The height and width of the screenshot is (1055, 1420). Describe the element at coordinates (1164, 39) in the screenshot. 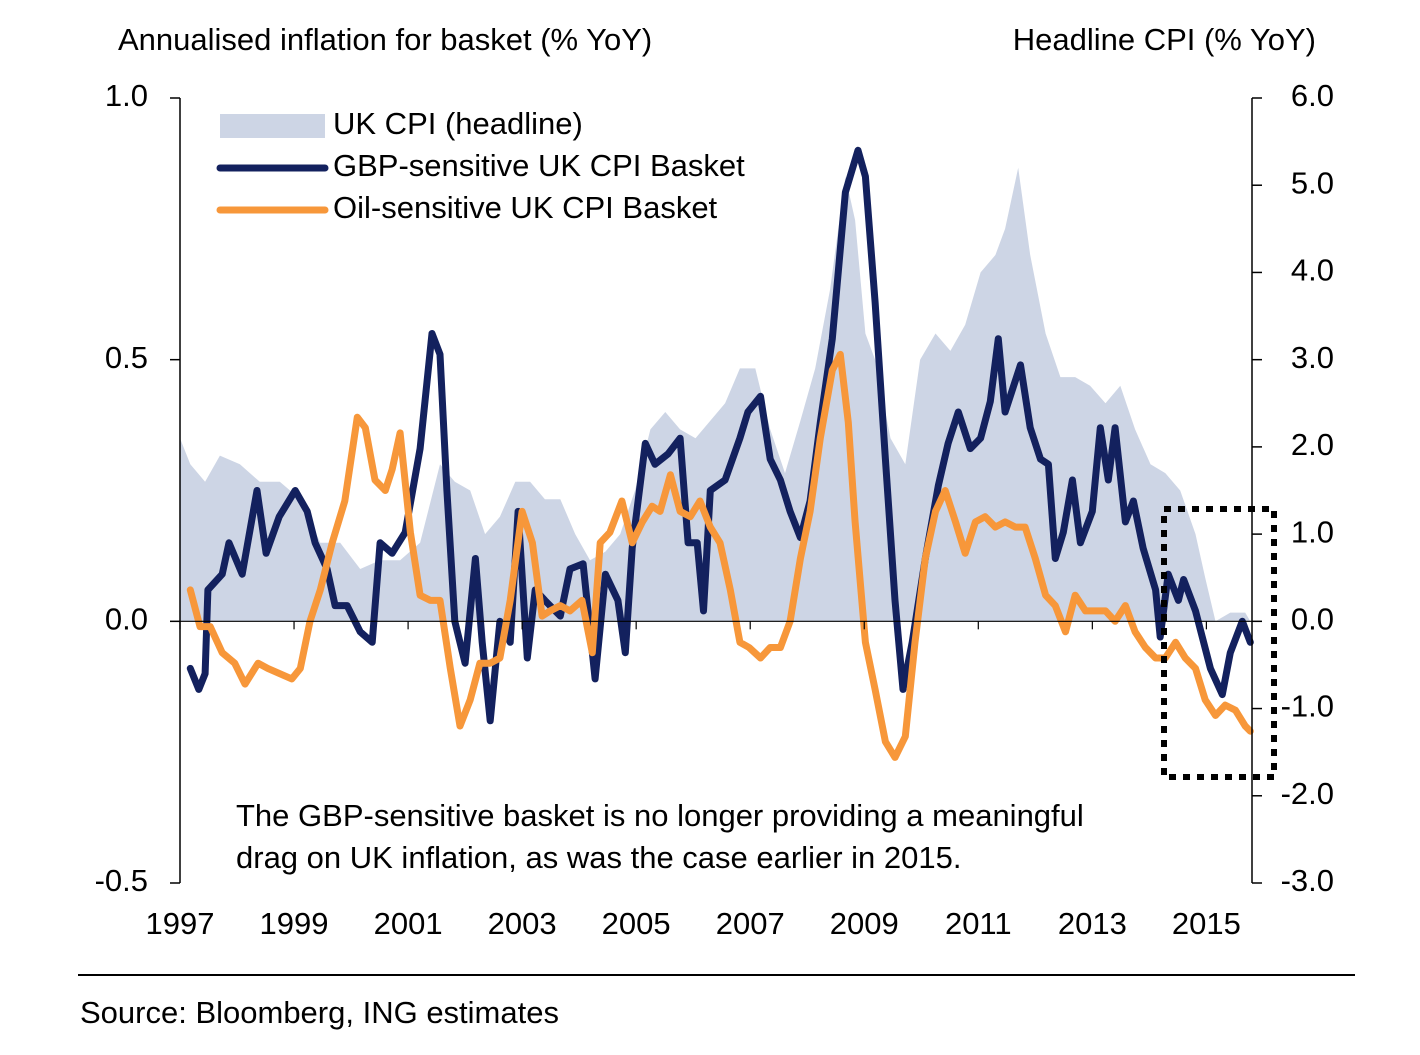

I see `y2-axis-title: Headline CPI (% YoY)` at that location.